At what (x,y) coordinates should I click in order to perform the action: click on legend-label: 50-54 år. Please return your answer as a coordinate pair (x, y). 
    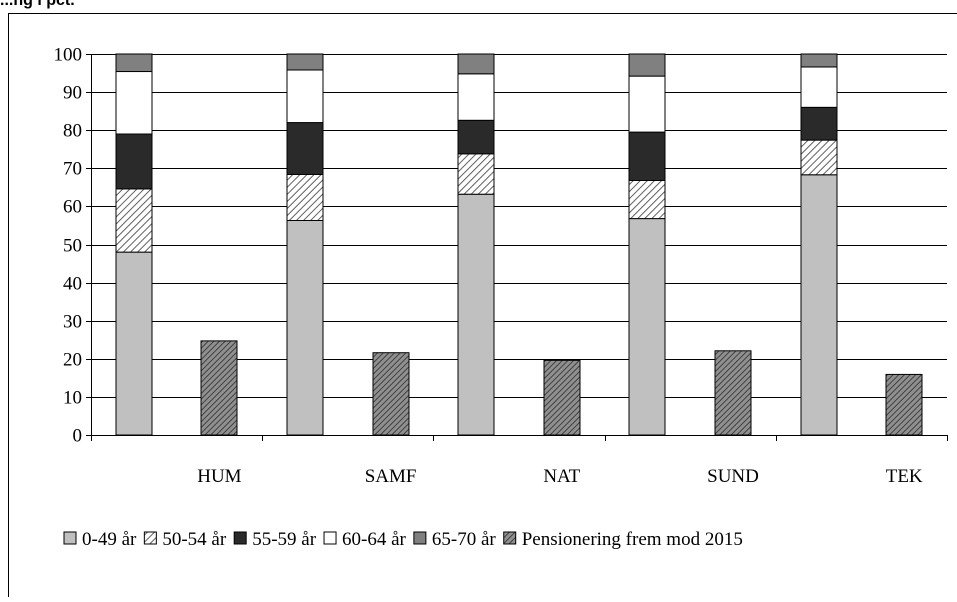
    Looking at the image, I should click on (194, 539).